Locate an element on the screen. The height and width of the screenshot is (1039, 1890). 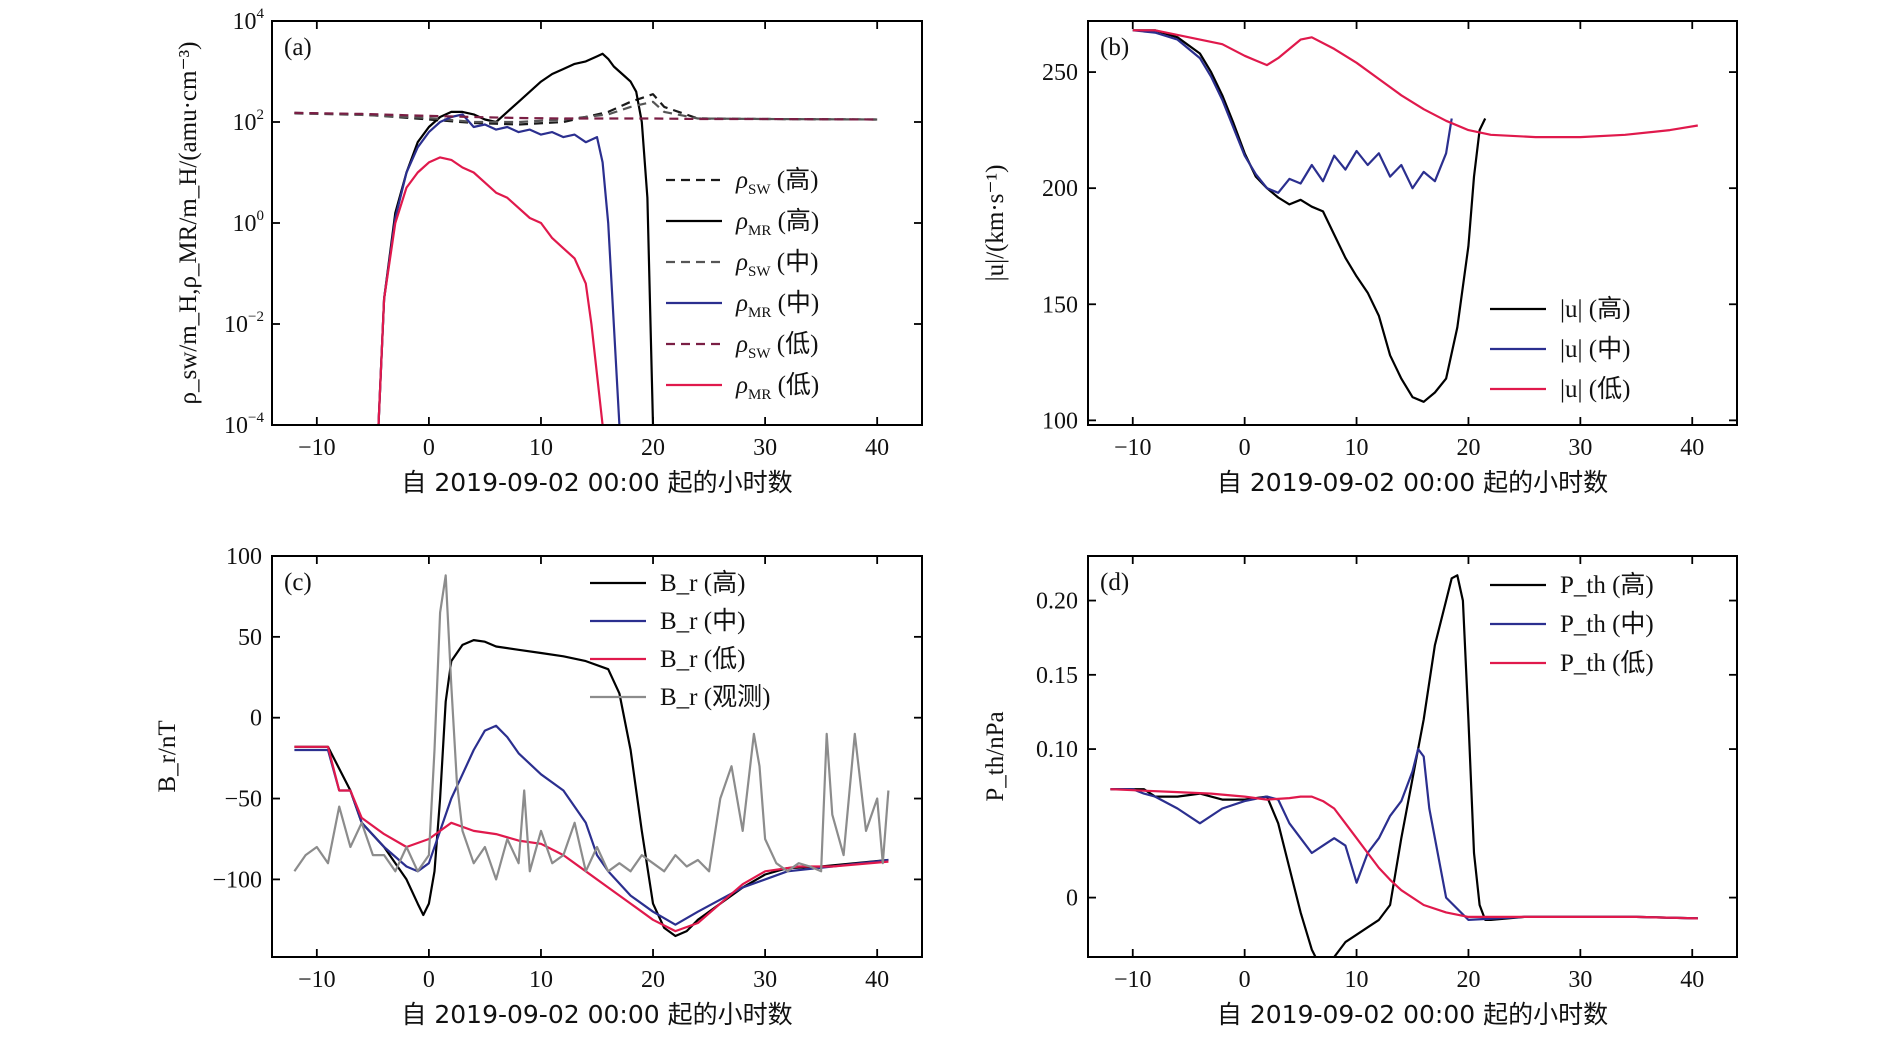
panel-label: (c) is located at coordinates (298, 582).